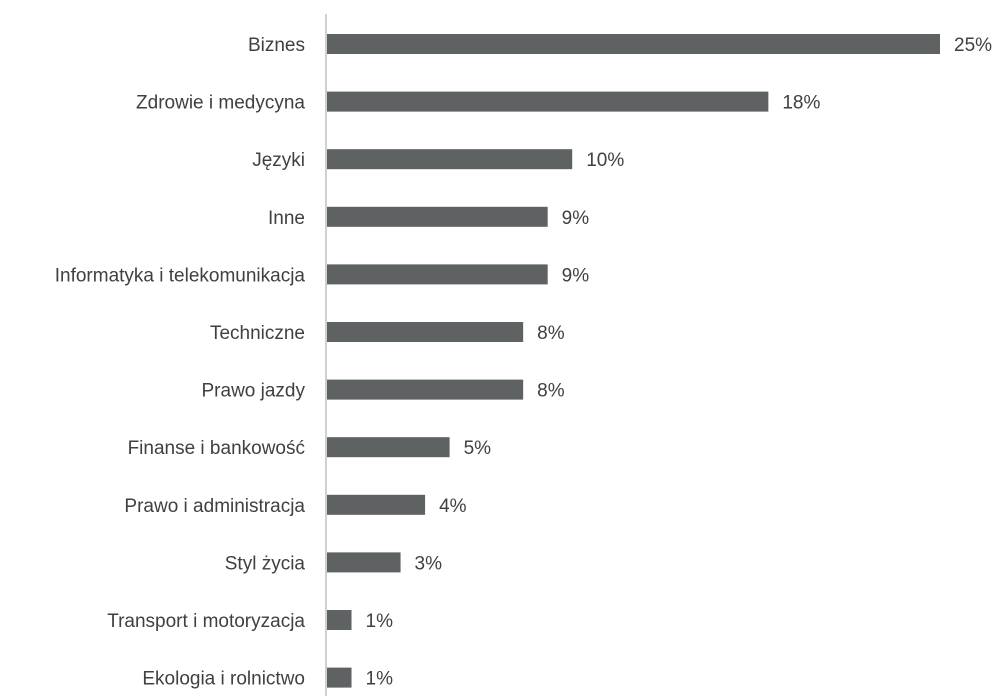 This screenshot has height=696, width=999. Describe the element at coordinates (257, 333) in the screenshot. I see `category-label: Techniczne` at that location.